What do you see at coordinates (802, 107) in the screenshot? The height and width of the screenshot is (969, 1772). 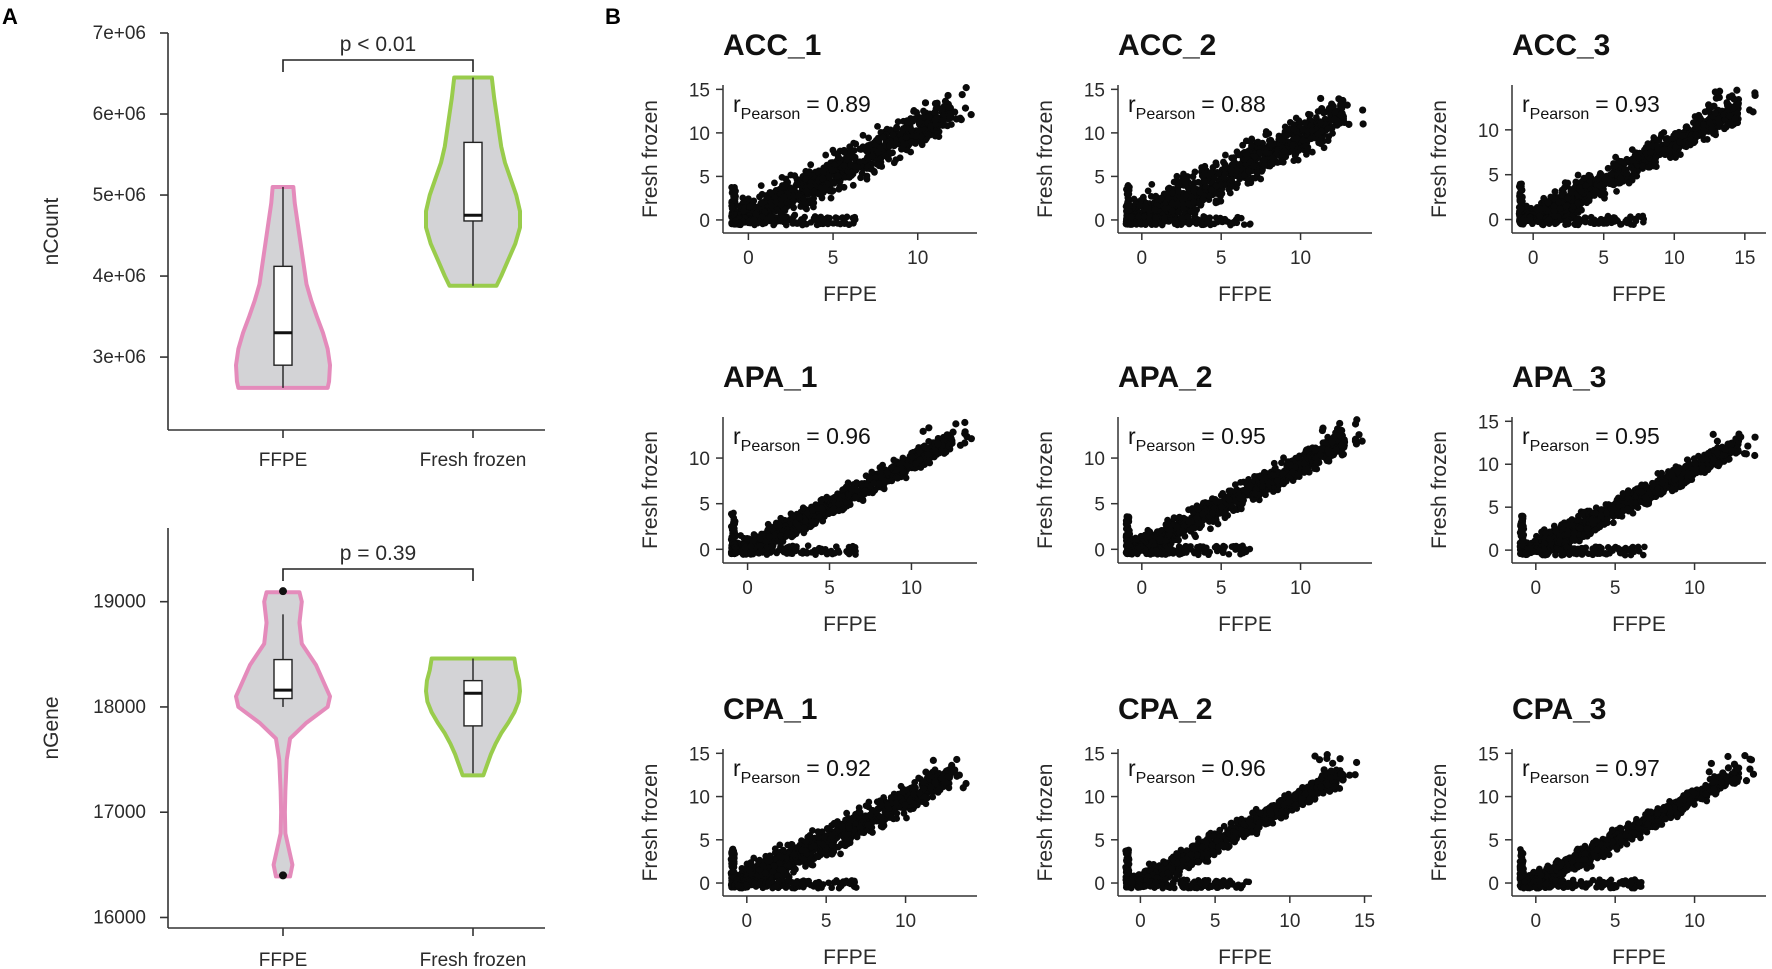 I see `pearson-annotation: rPearson = 0.89` at bounding box center [802, 107].